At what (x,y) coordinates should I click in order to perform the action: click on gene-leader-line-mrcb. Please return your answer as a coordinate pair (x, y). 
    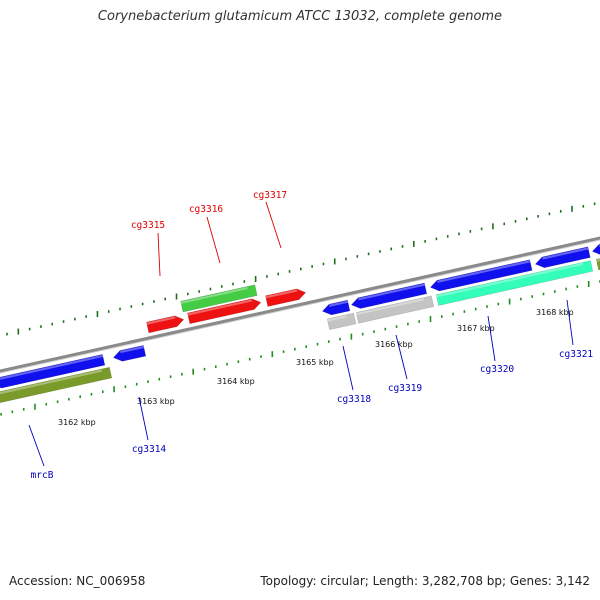
    Looking at the image, I should click on (36, 445).